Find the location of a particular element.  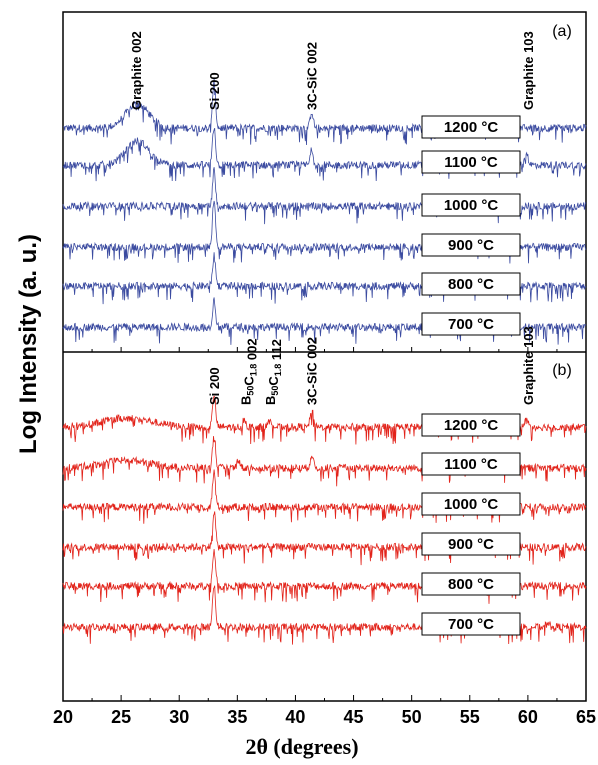

x-tick-label: 45 is located at coordinates (354, 717).